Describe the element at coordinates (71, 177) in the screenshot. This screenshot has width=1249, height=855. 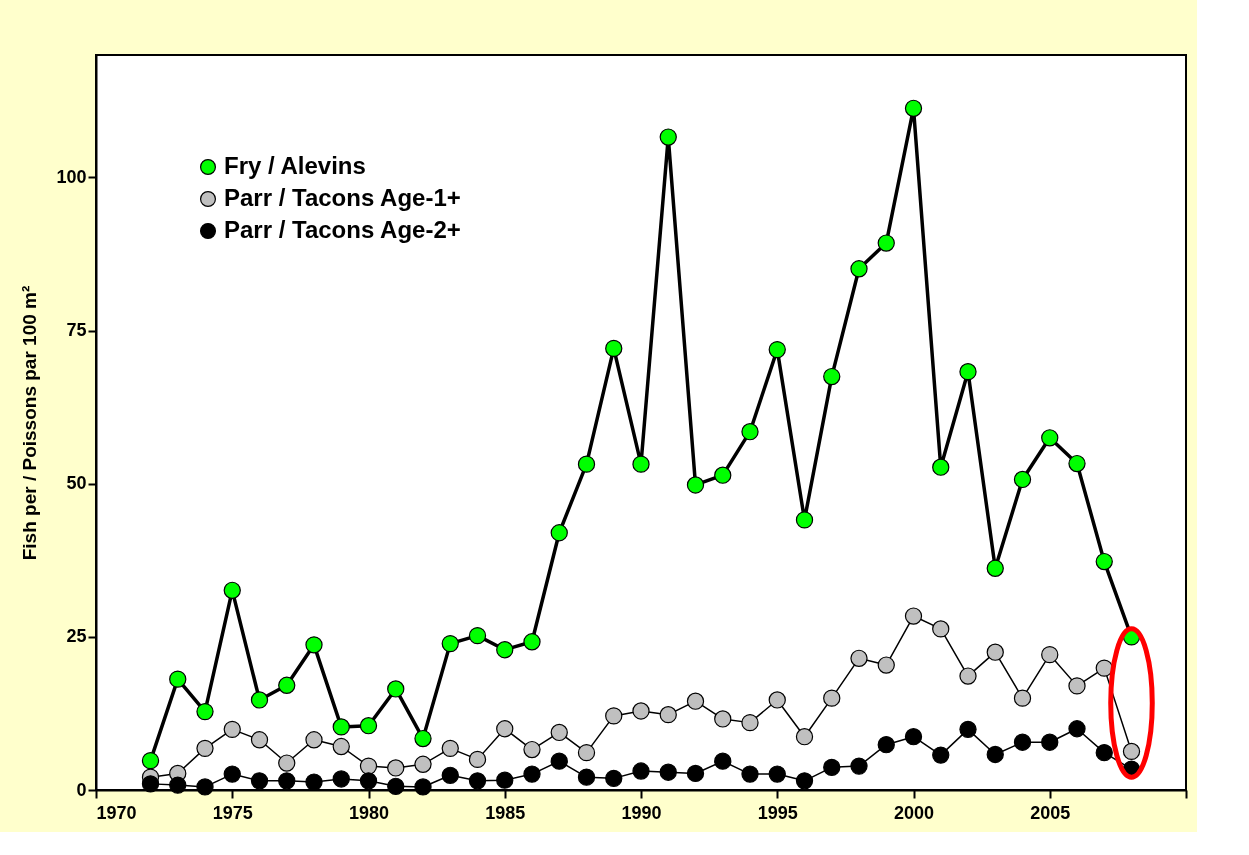
I see `y-tick-label: 100` at that location.